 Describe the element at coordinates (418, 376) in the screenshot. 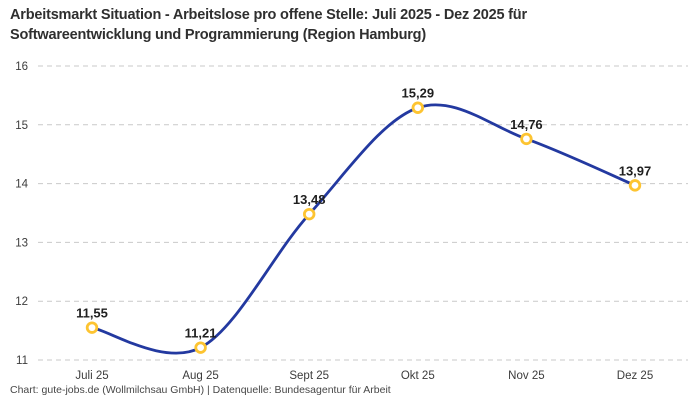

I see `x-axis-label: Okt 25` at that location.